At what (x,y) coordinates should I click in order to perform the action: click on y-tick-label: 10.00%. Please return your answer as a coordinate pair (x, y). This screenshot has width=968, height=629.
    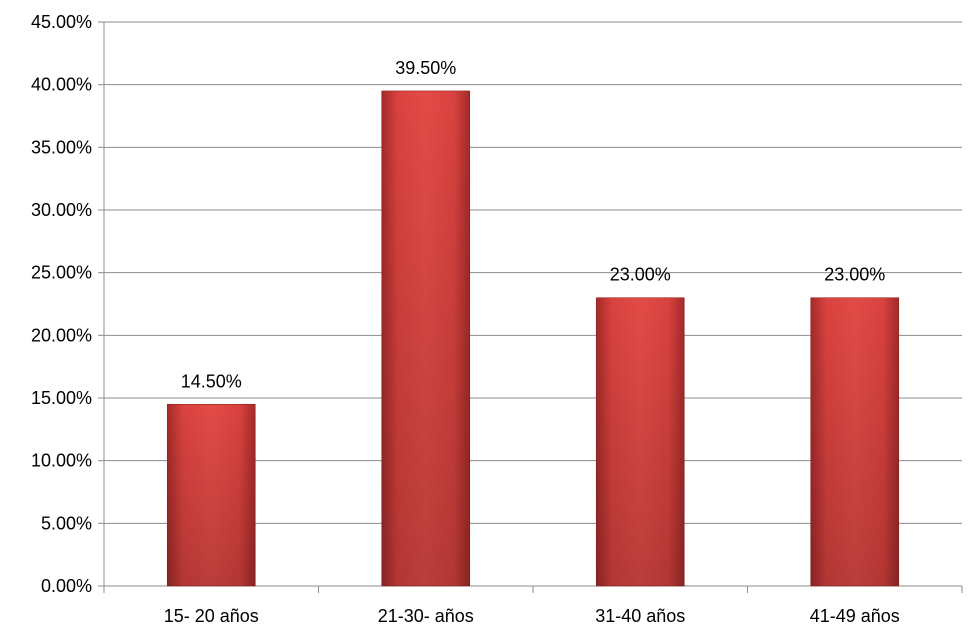
    Looking at the image, I should click on (61, 461).